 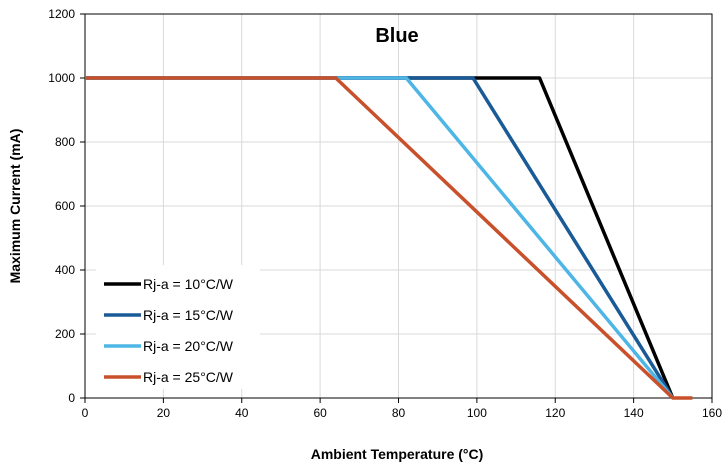 I want to click on x-tick-label: 80, so click(x=399, y=413).